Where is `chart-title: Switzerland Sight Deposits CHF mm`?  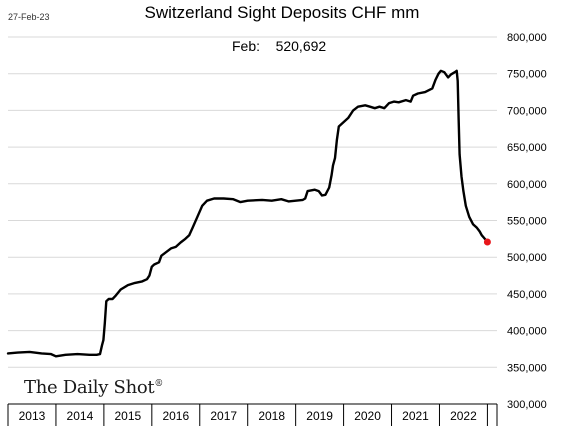 chart-title: Switzerland Sight Deposits CHF mm is located at coordinates (282, 12).